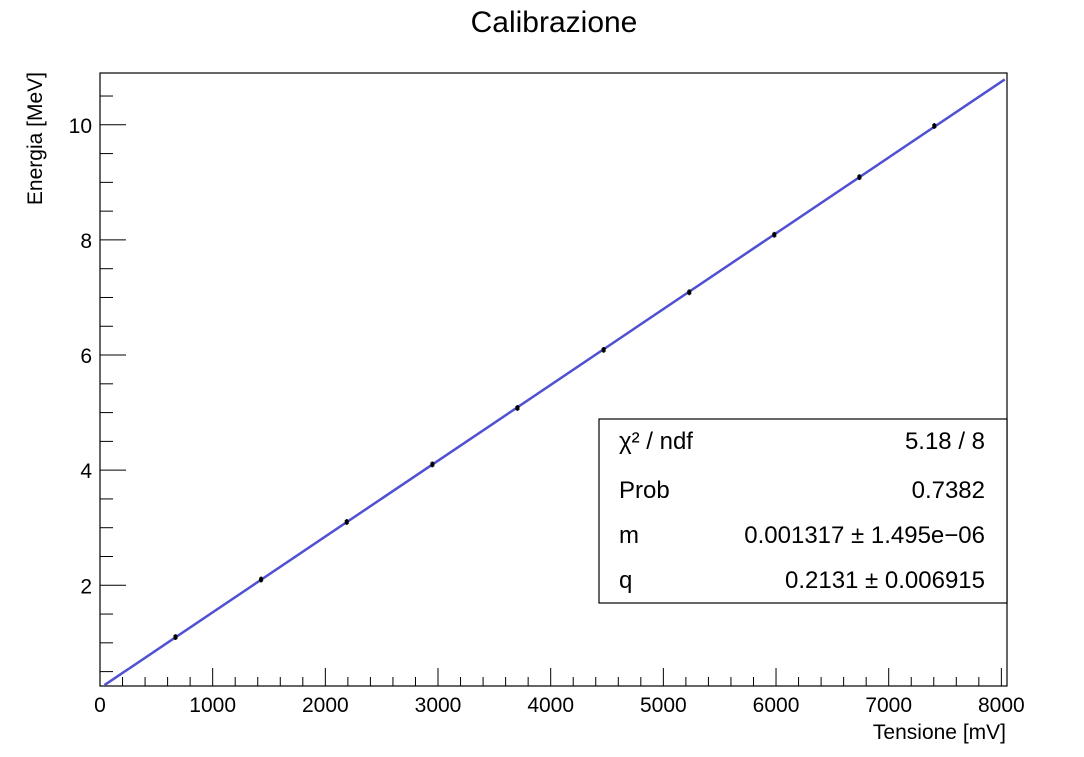 This screenshot has height=757, width=1084. Describe the element at coordinates (554, 22) in the screenshot. I see `chart-title: Calibrazione` at that location.